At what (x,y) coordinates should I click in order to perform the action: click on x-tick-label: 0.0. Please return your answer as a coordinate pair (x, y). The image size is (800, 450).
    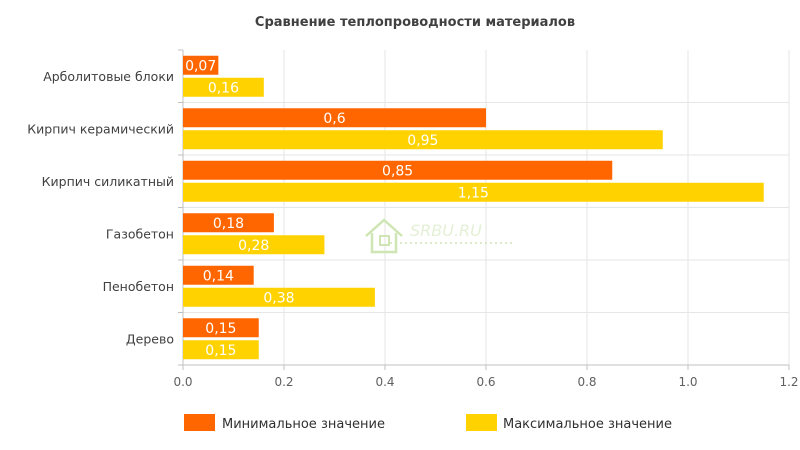
    Looking at the image, I should click on (182, 382).